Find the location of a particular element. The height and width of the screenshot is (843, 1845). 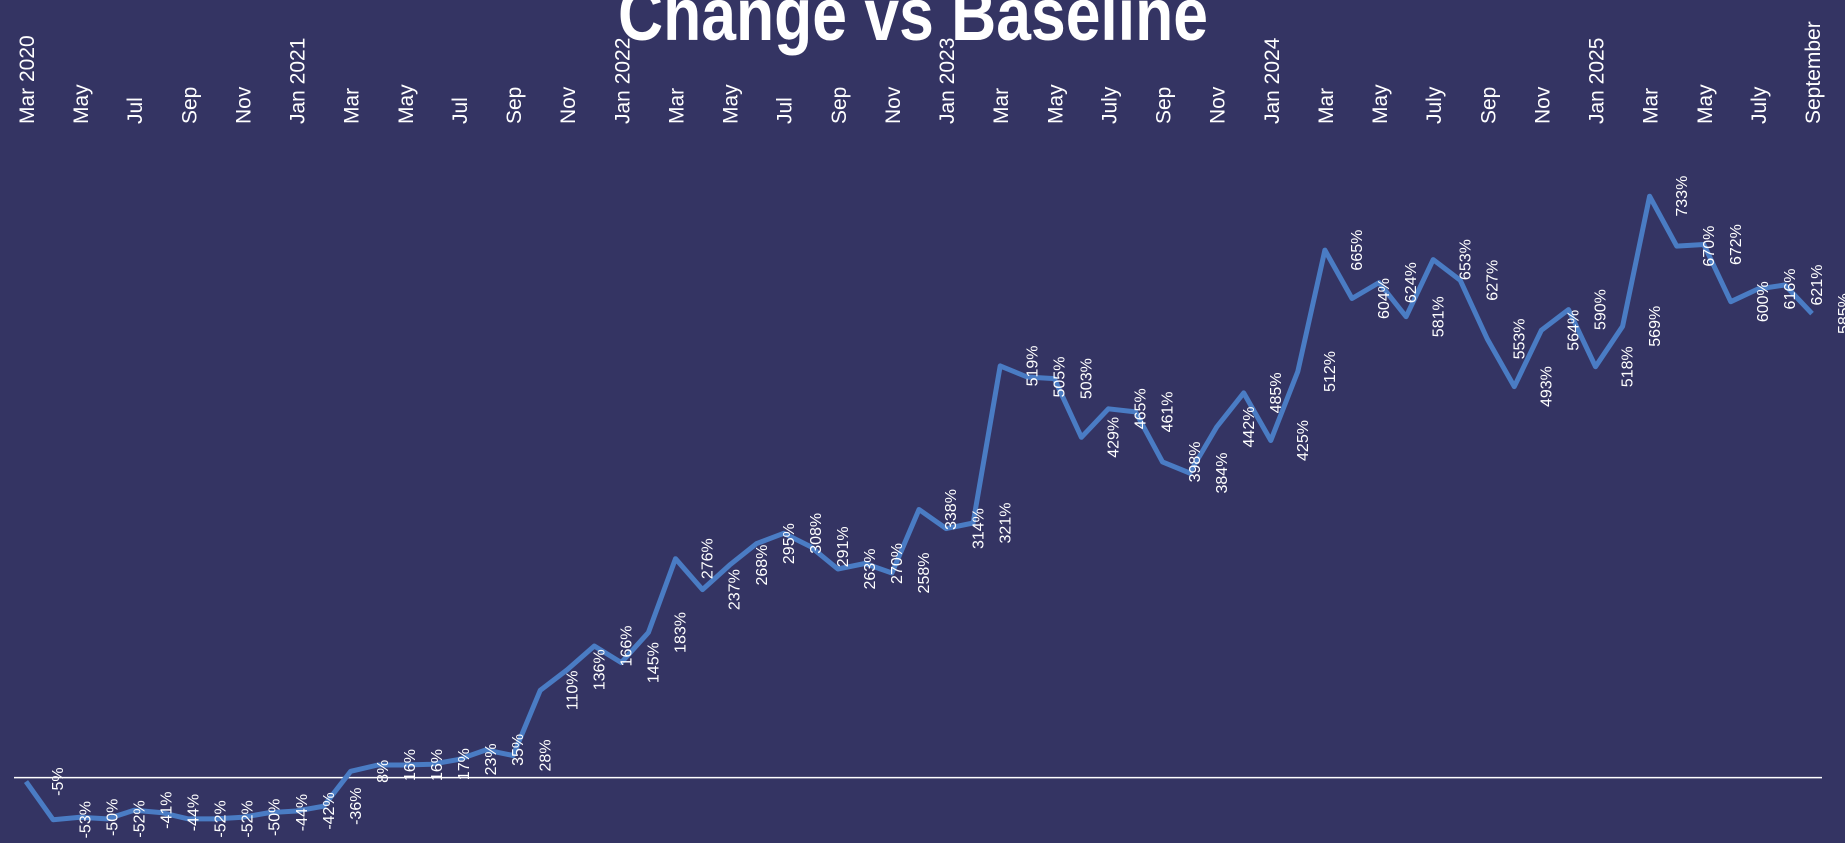

data-label: 569% is located at coordinates (1655, 326).